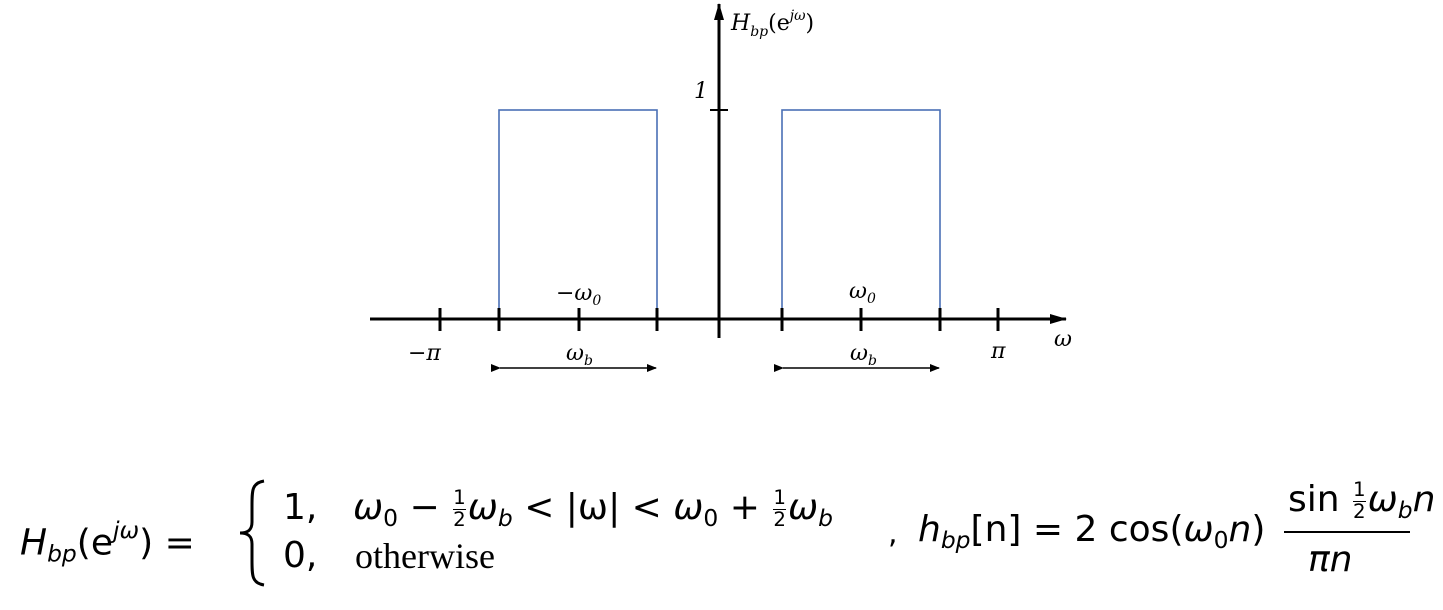 This screenshot has height=610, width=1443. What do you see at coordinates (1063, 339) in the screenshot?
I see `x-axis-label: ω` at bounding box center [1063, 339].